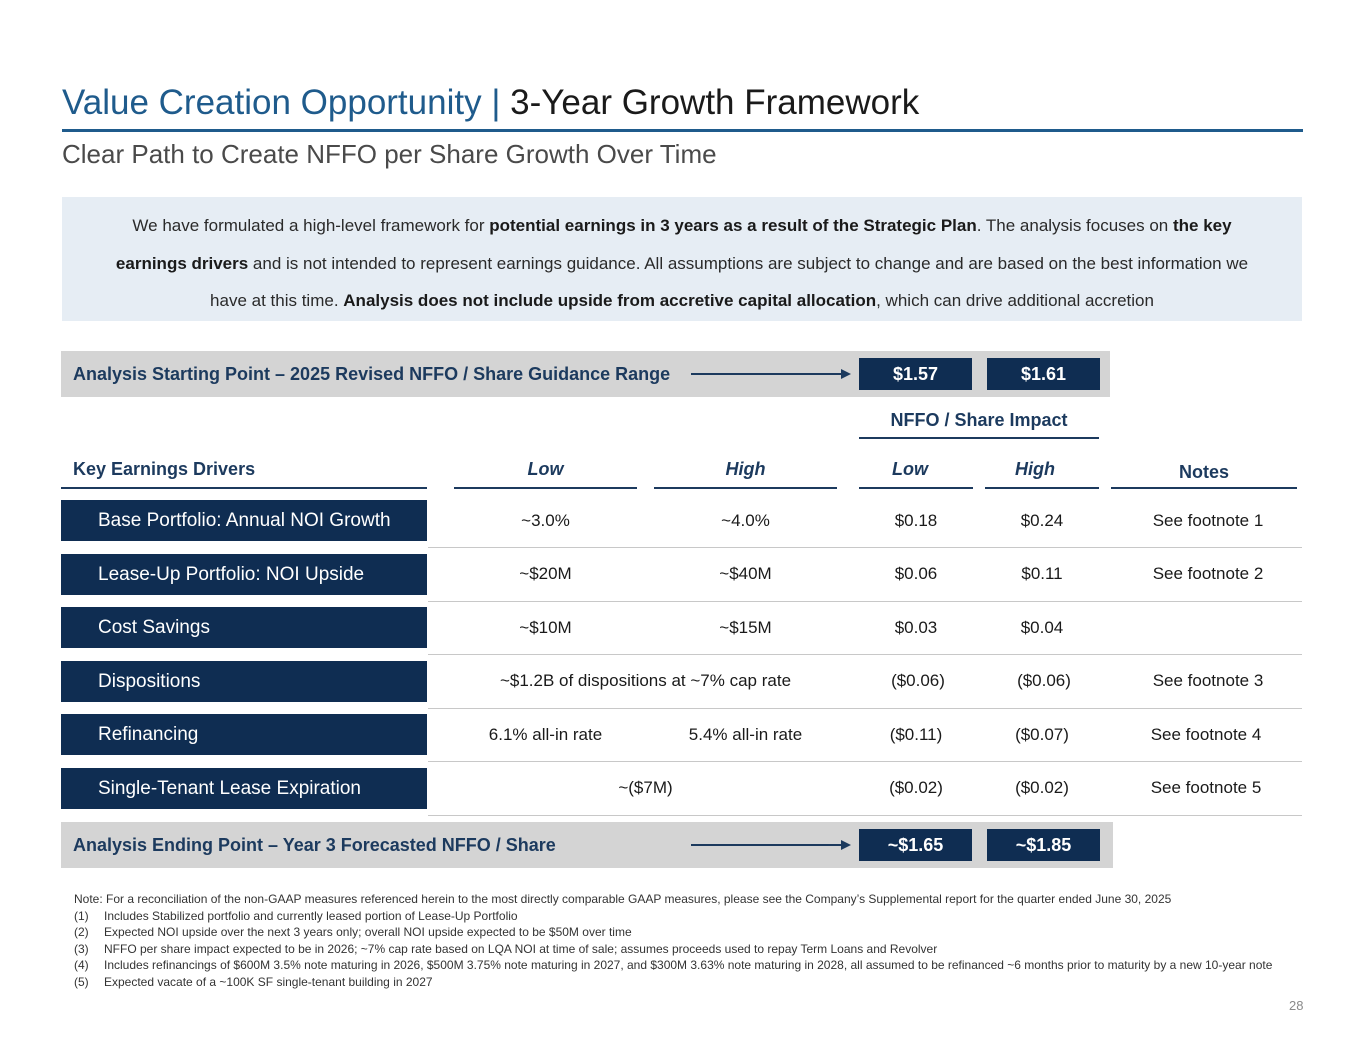 This screenshot has width=1365, height=1055. I want to click on title-primary: Value Creation Opportunity |, so click(286, 102).